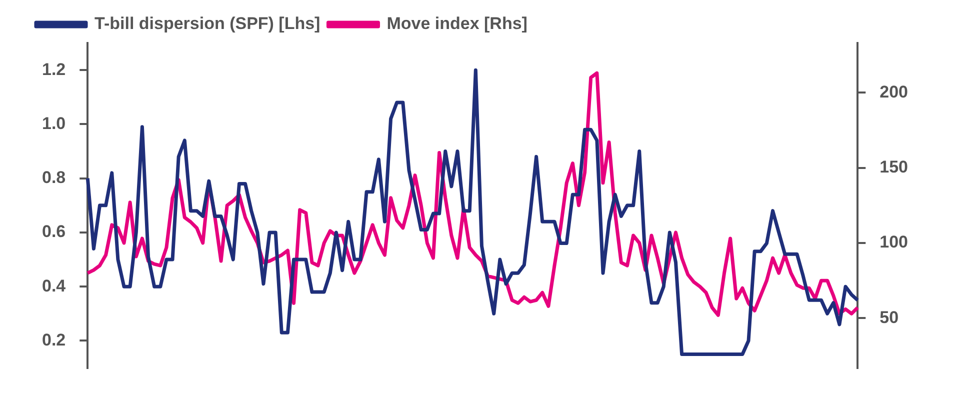 Image resolution: width=960 pixels, height=400 pixels. I want to click on y2-tick-label: 200, so click(894, 92).